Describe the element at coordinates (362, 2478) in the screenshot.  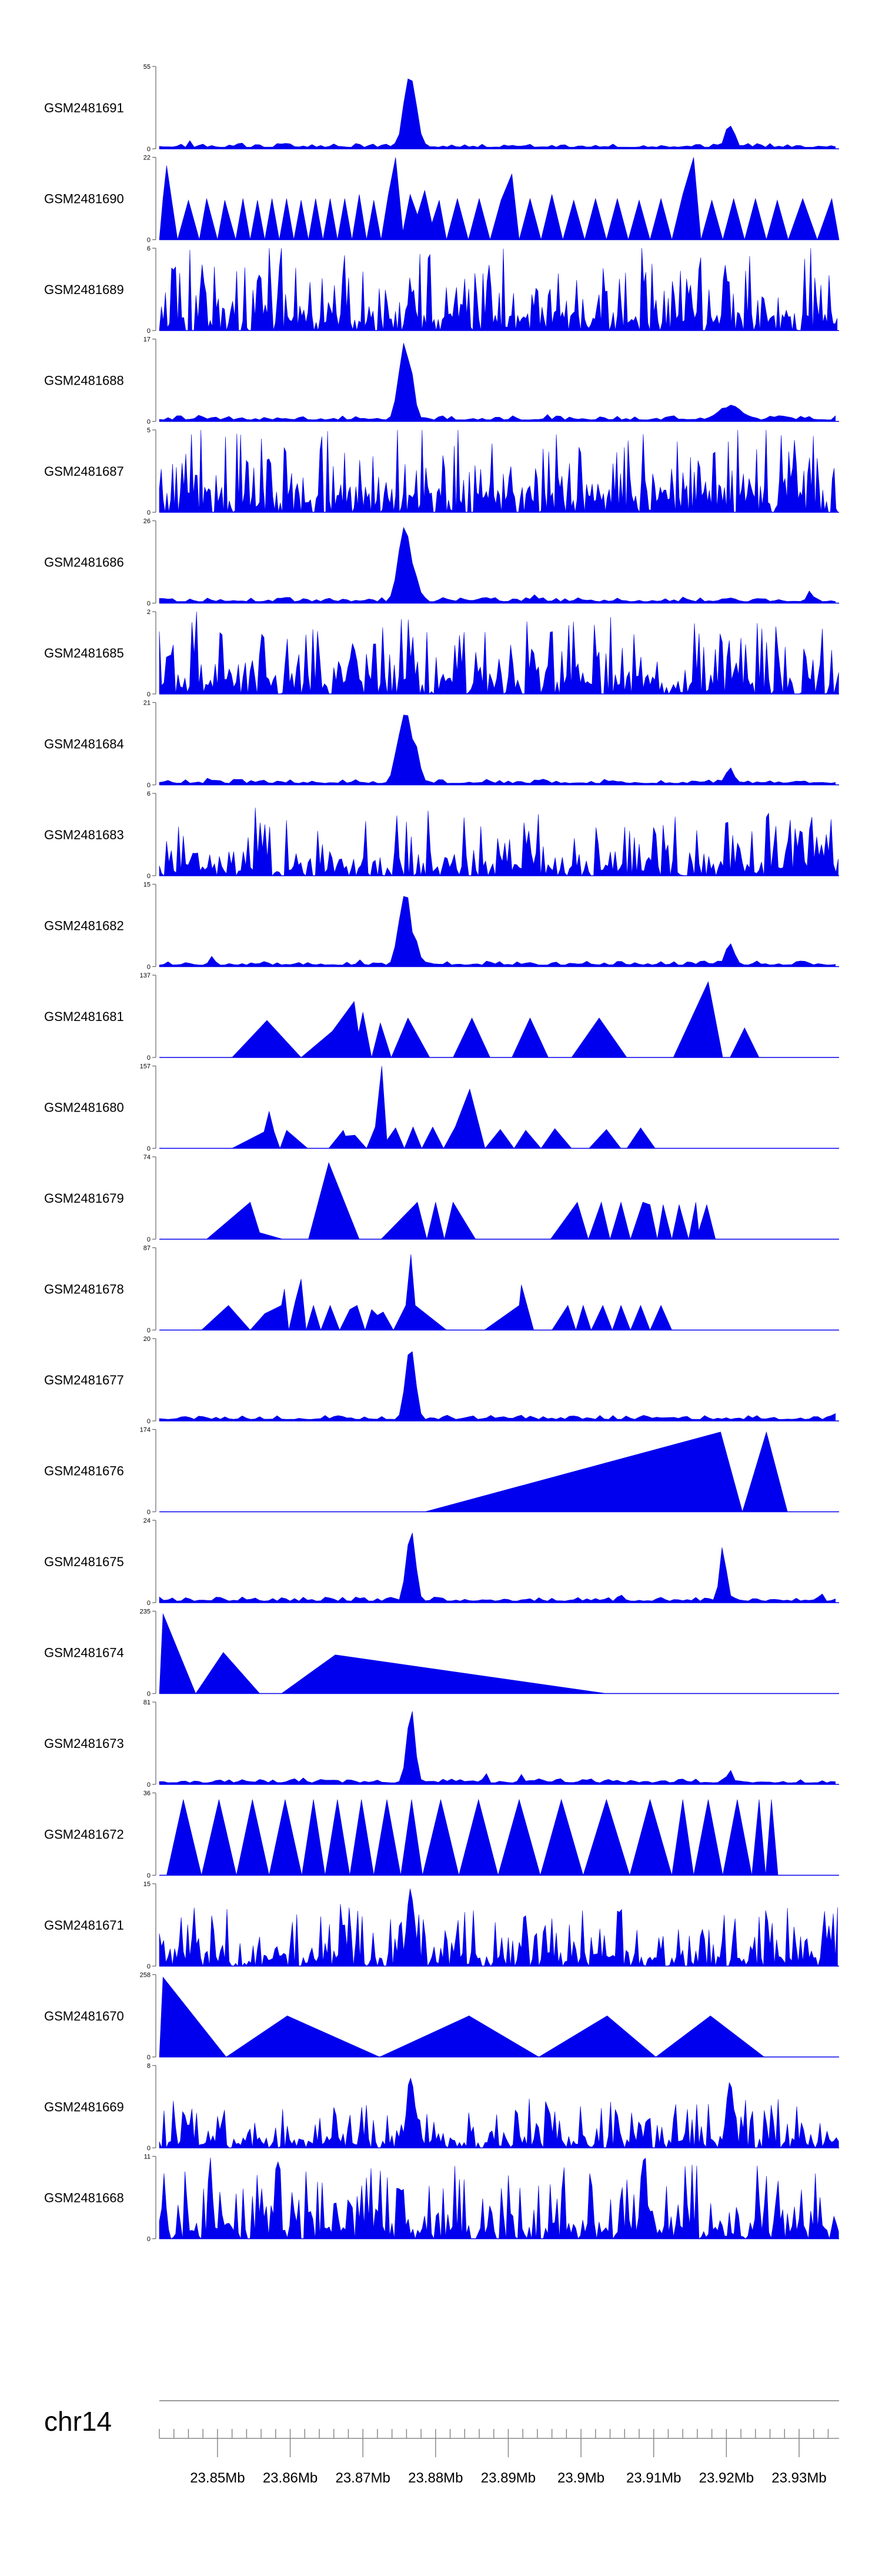
I see `tick-label: 23.87Mb` at that location.